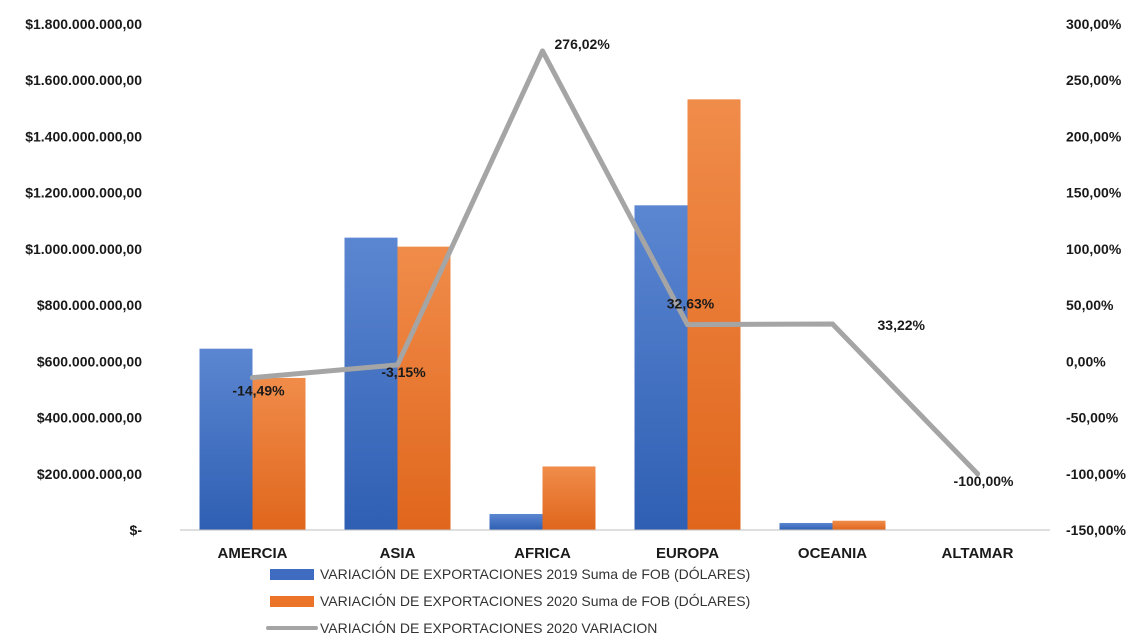  What do you see at coordinates (292, 574) in the screenshot?
I see `legend-swatch-2019` at bounding box center [292, 574].